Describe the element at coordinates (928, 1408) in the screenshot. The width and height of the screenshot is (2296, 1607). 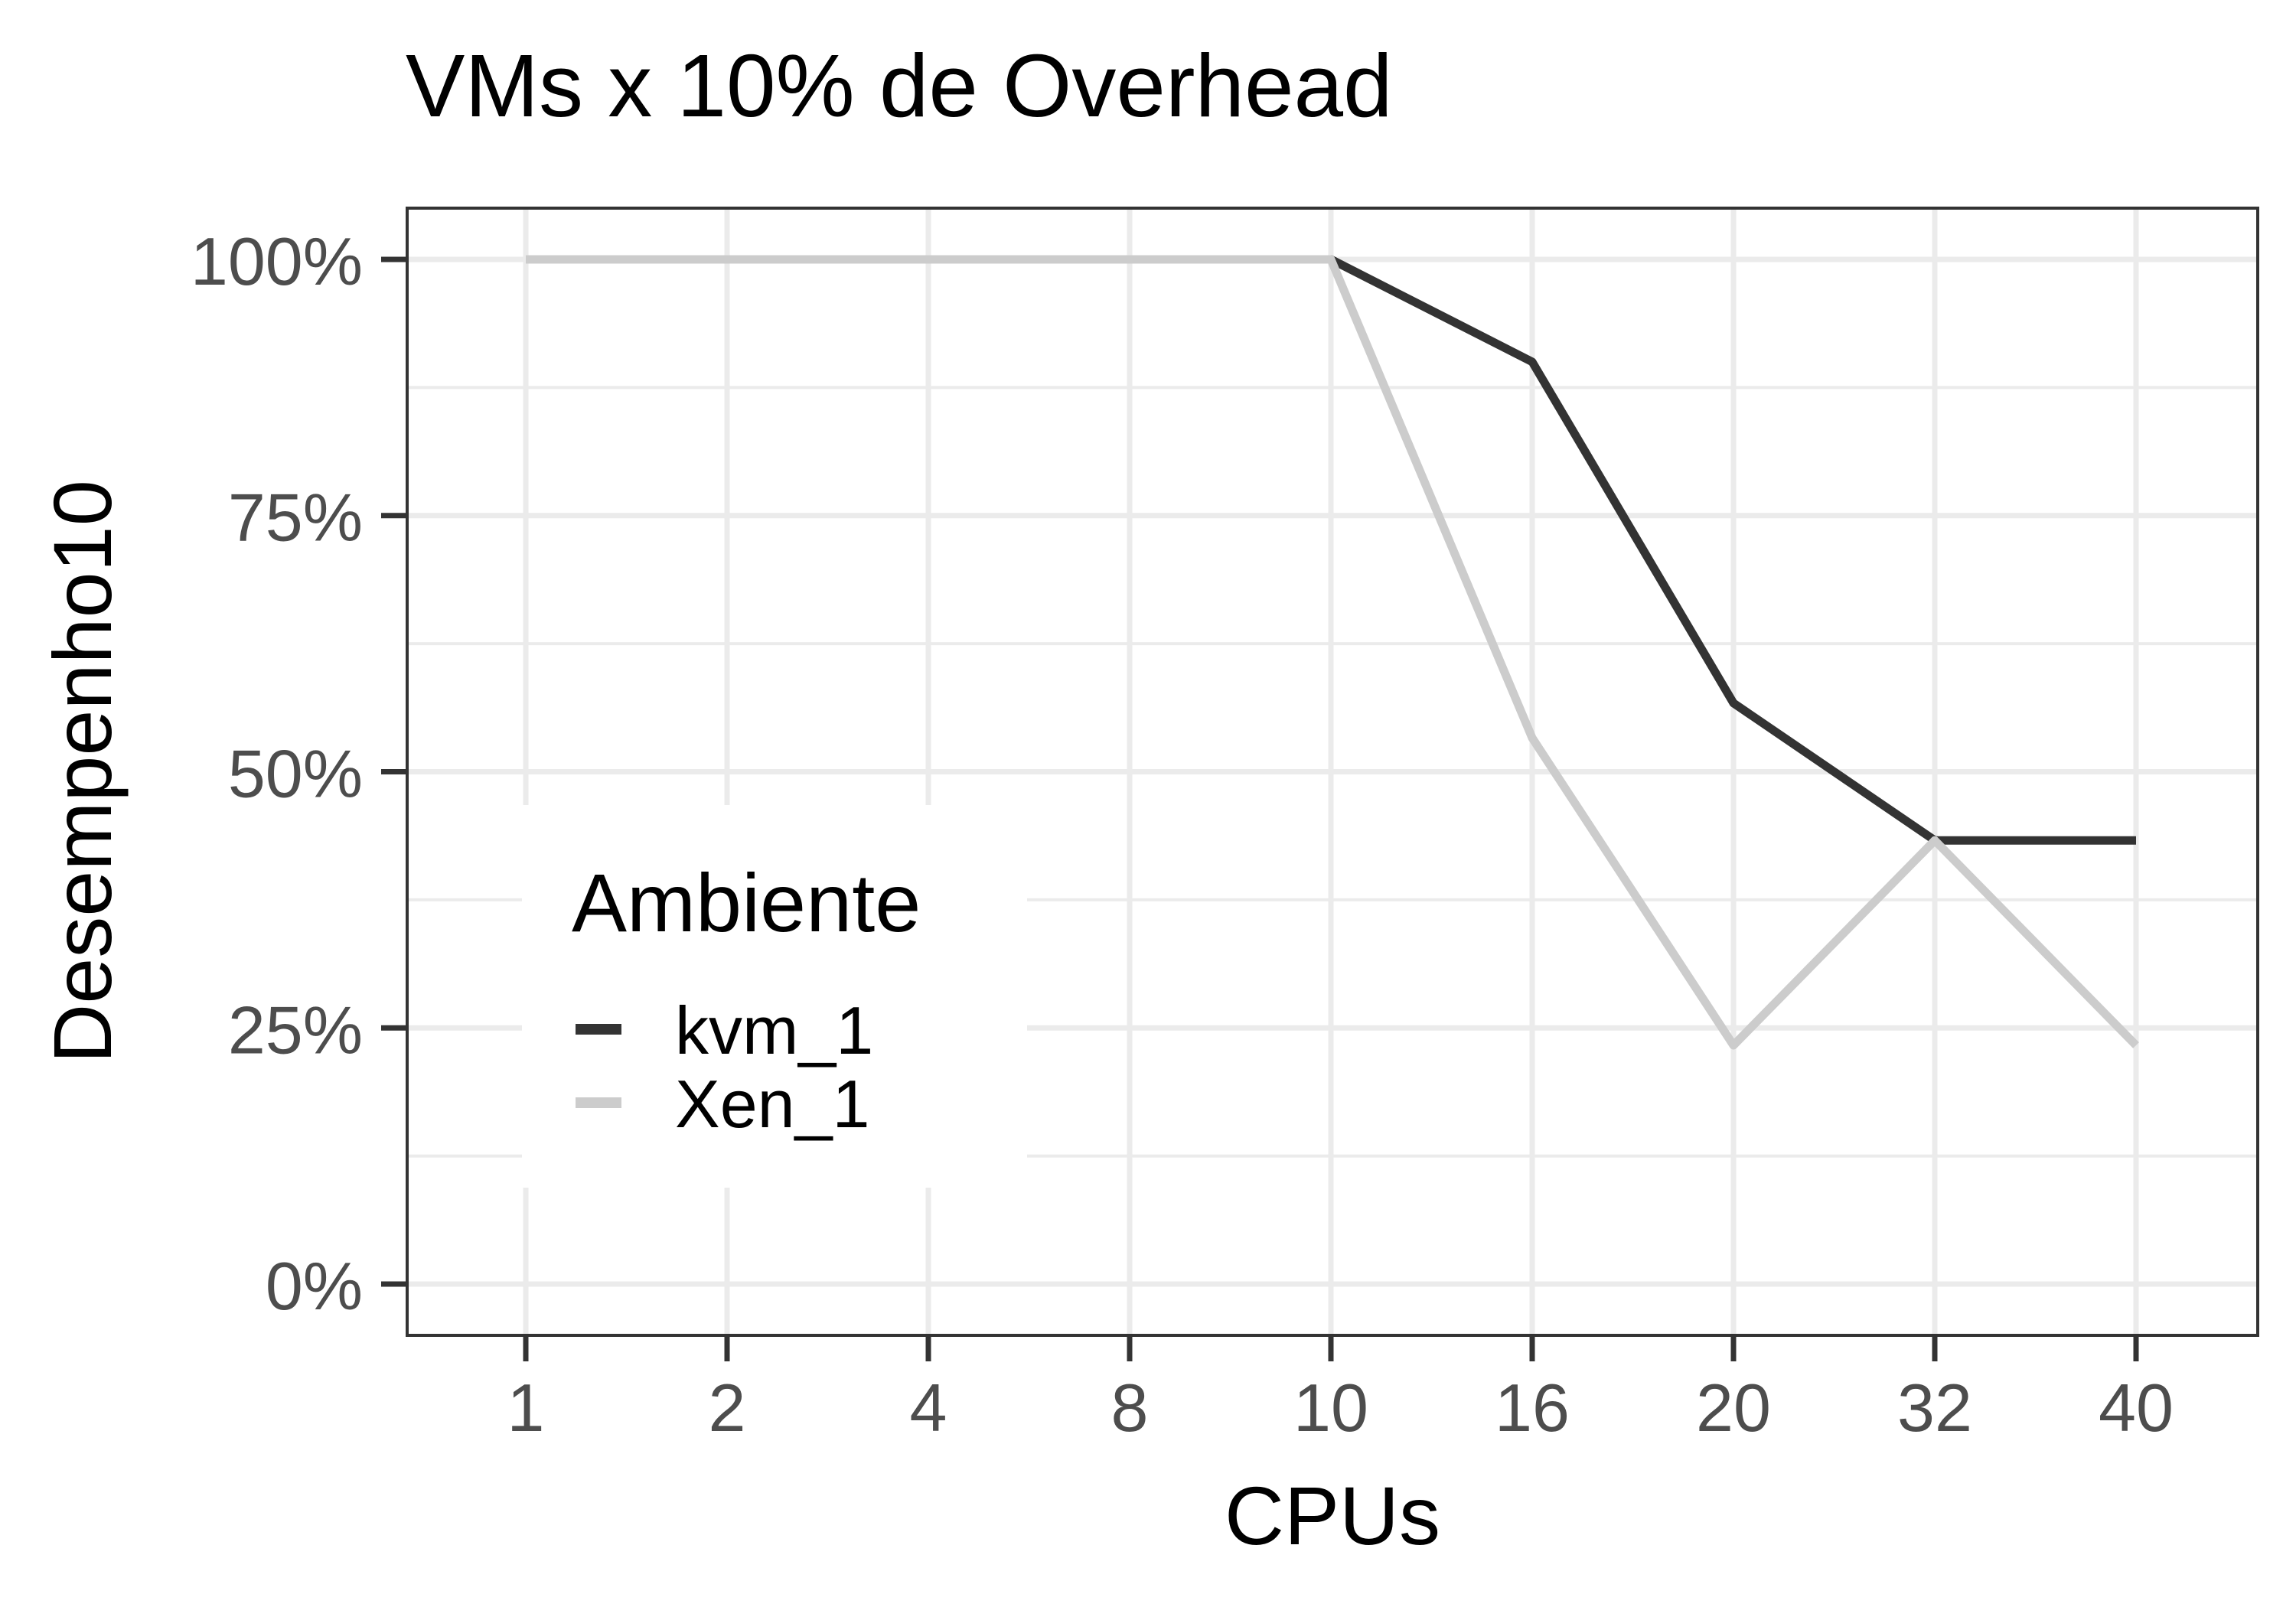
I see `x-tick-label: 4` at that location.